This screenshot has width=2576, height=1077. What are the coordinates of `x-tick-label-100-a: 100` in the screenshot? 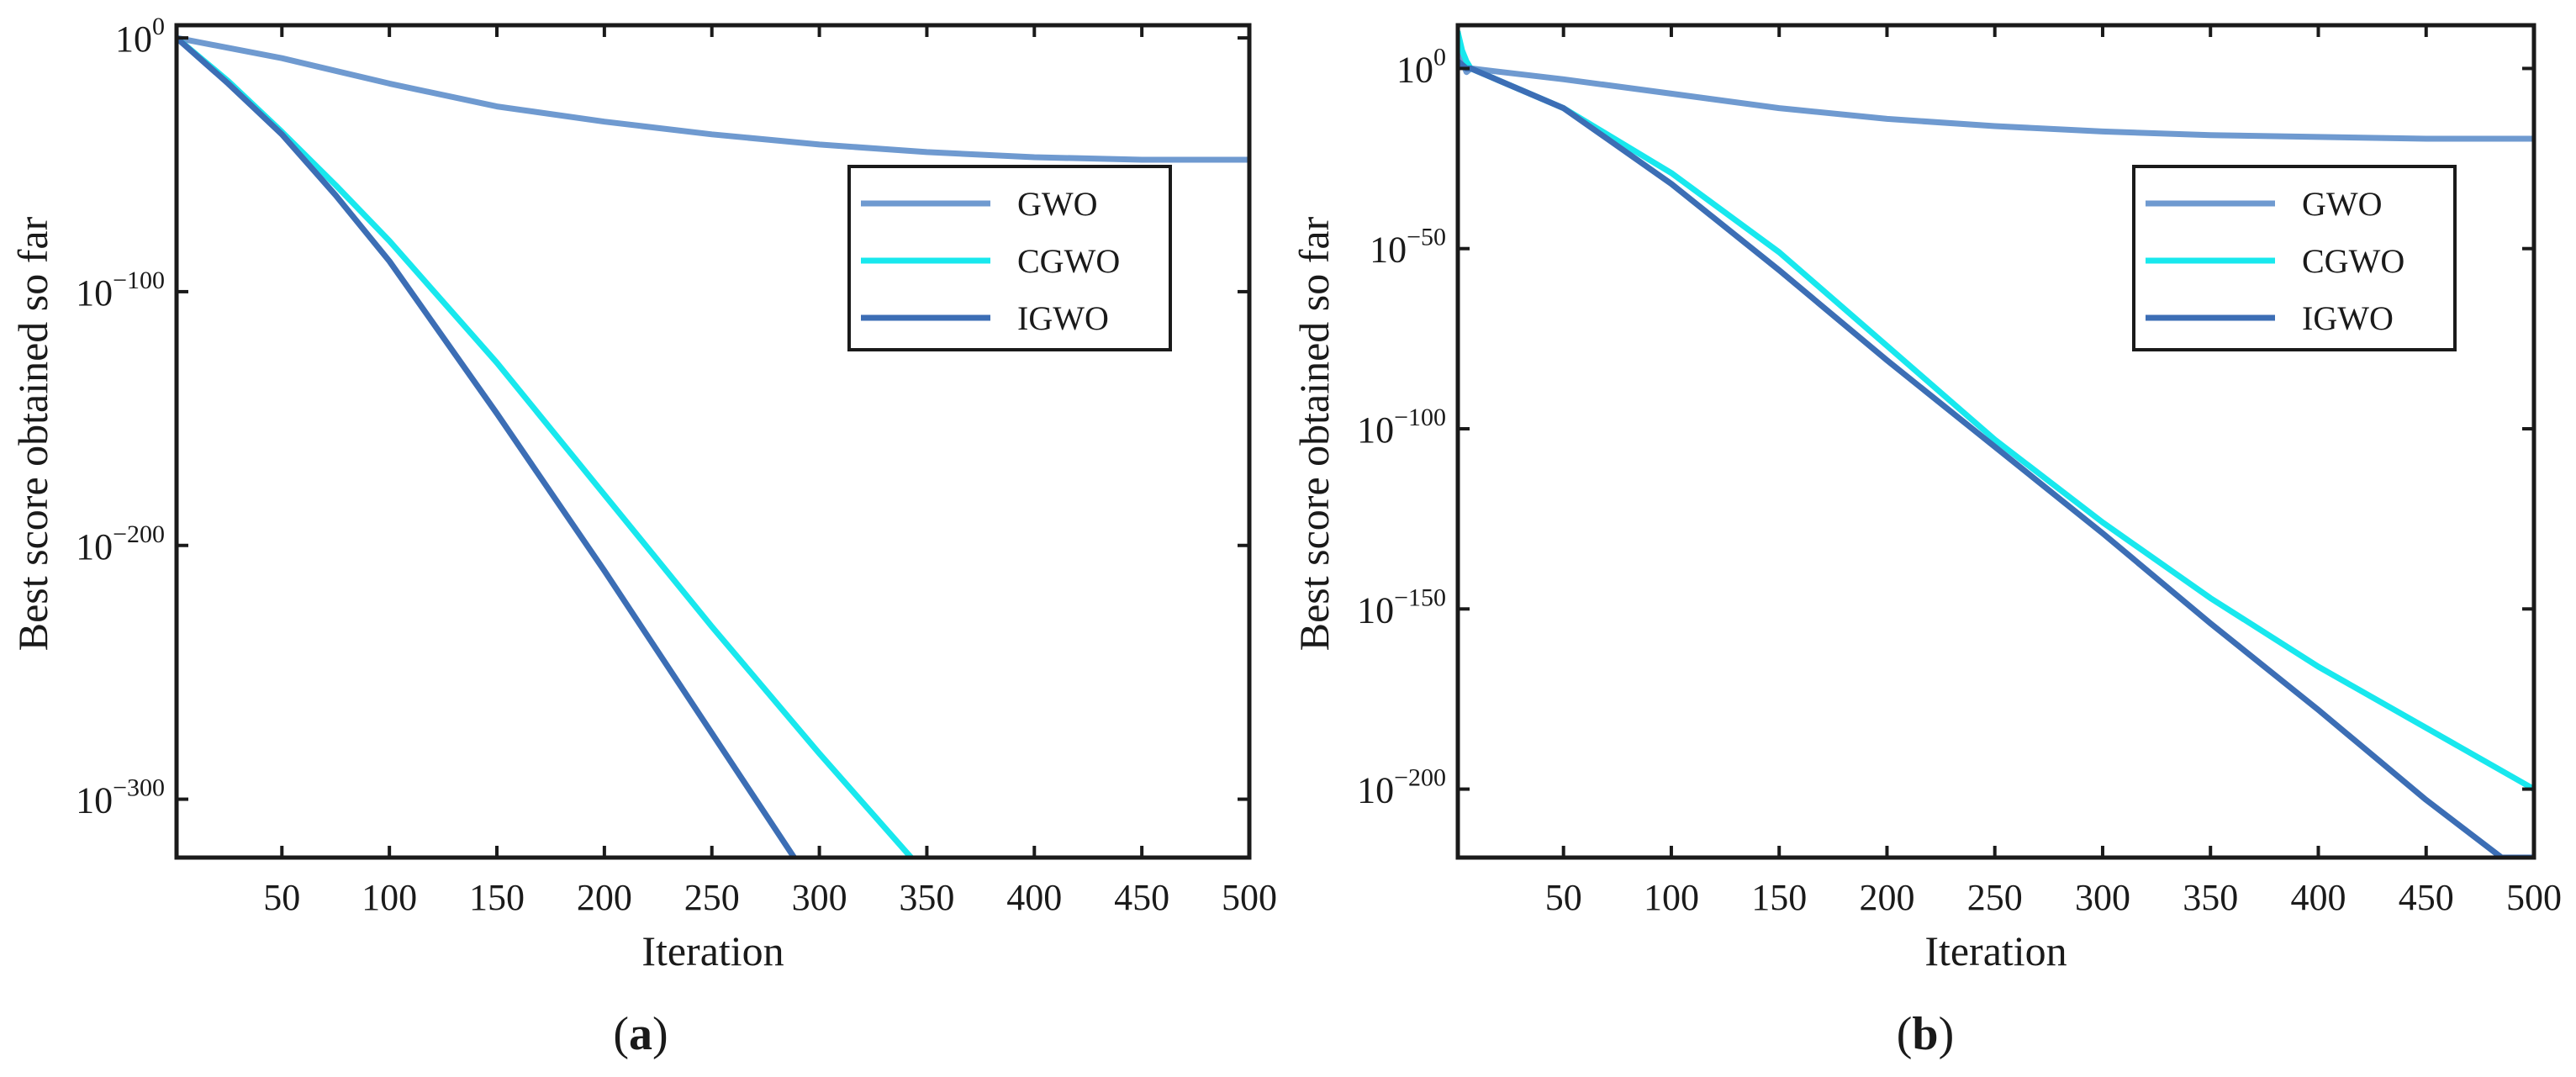 It's located at (389, 897).